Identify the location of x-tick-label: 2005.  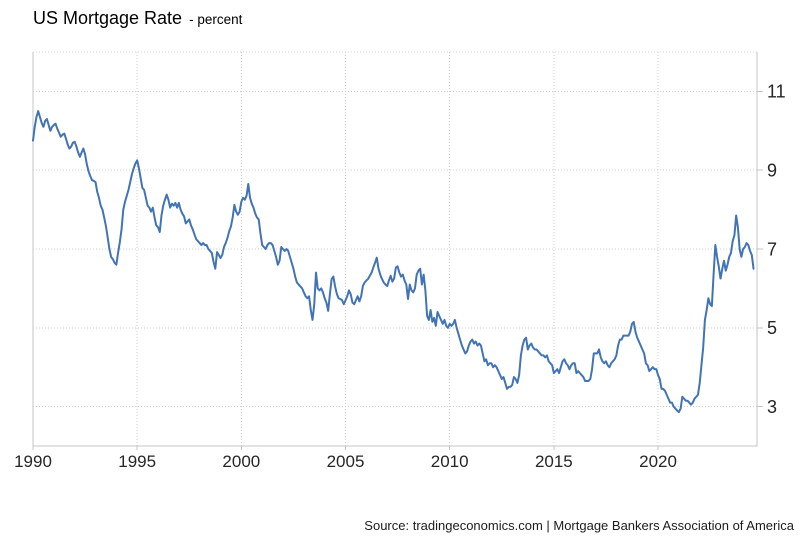
(346, 461).